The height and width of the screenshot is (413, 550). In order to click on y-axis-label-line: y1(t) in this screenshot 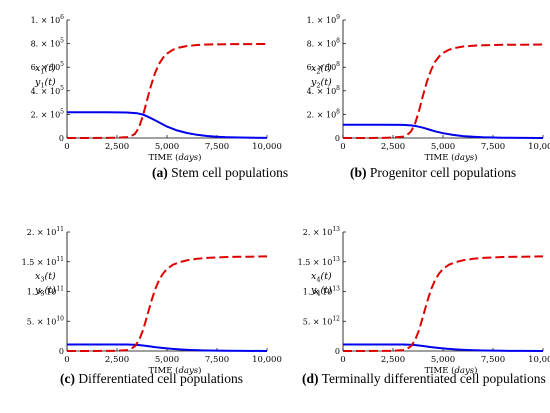, I will do `click(45, 83)`.